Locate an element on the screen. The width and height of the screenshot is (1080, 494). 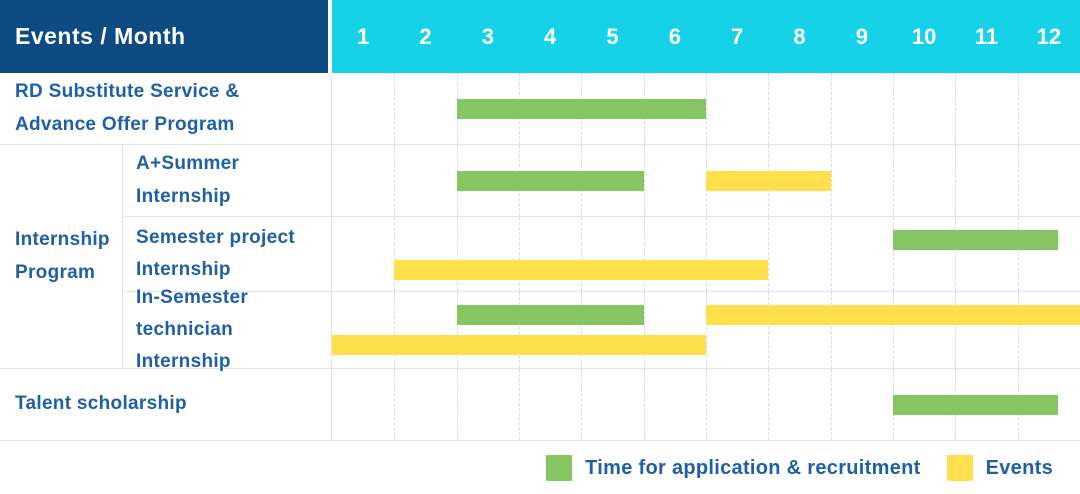
table-header-row: Events / Month 1 2 3 4 5 6 7 8 9 10 11 12 is located at coordinates (540, 36).